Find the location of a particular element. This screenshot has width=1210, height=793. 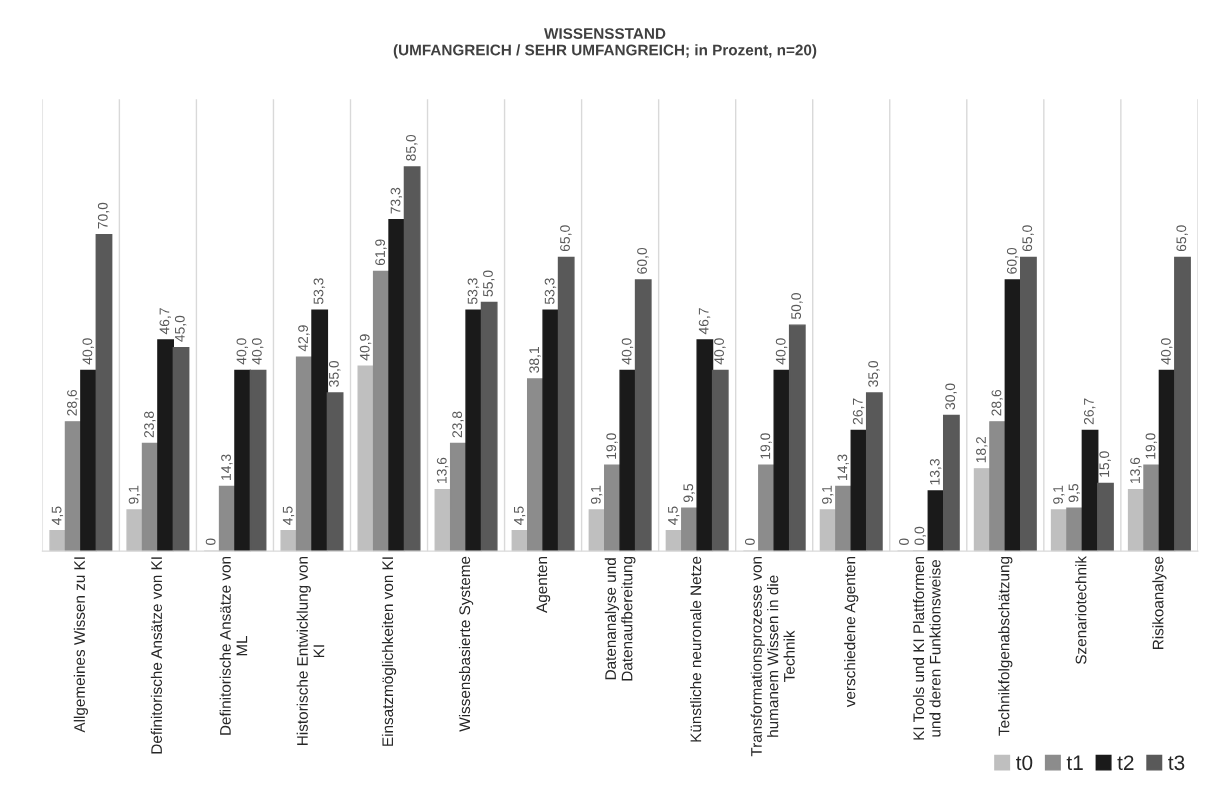

data-label: 45,0 is located at coordinates (180, 328).